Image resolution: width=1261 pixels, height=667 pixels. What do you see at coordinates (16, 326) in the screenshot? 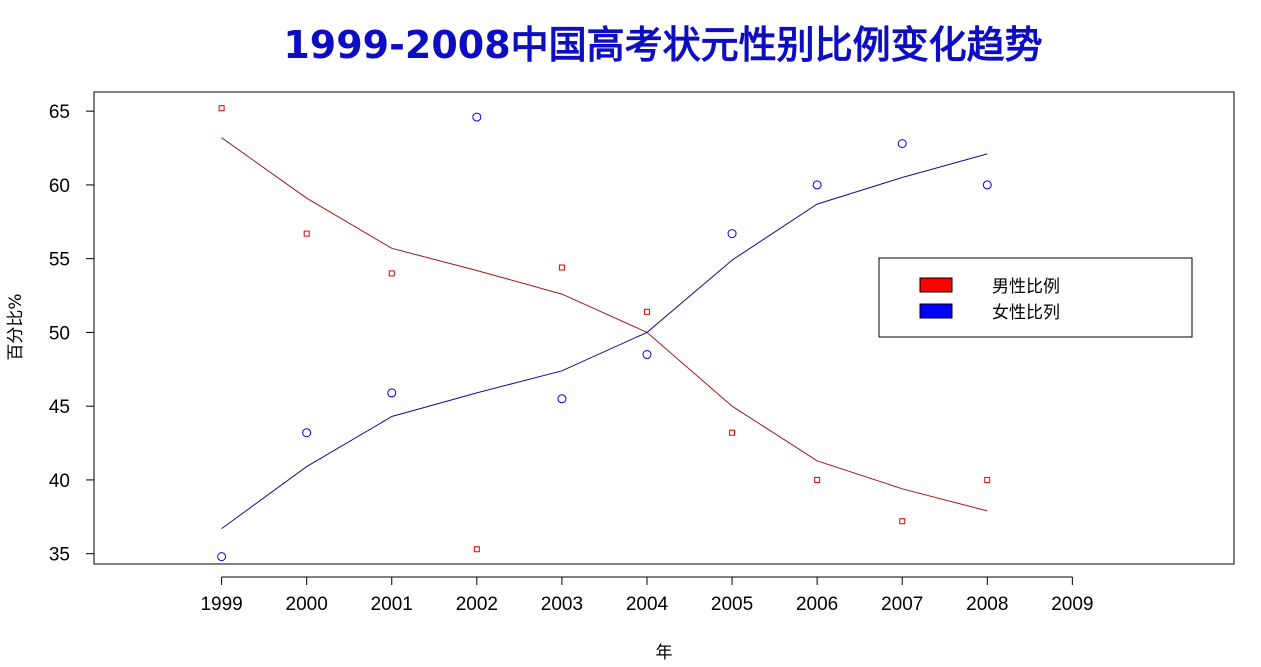
I see `y-axis-label: 百分比%` at bounding box center [16, 326].